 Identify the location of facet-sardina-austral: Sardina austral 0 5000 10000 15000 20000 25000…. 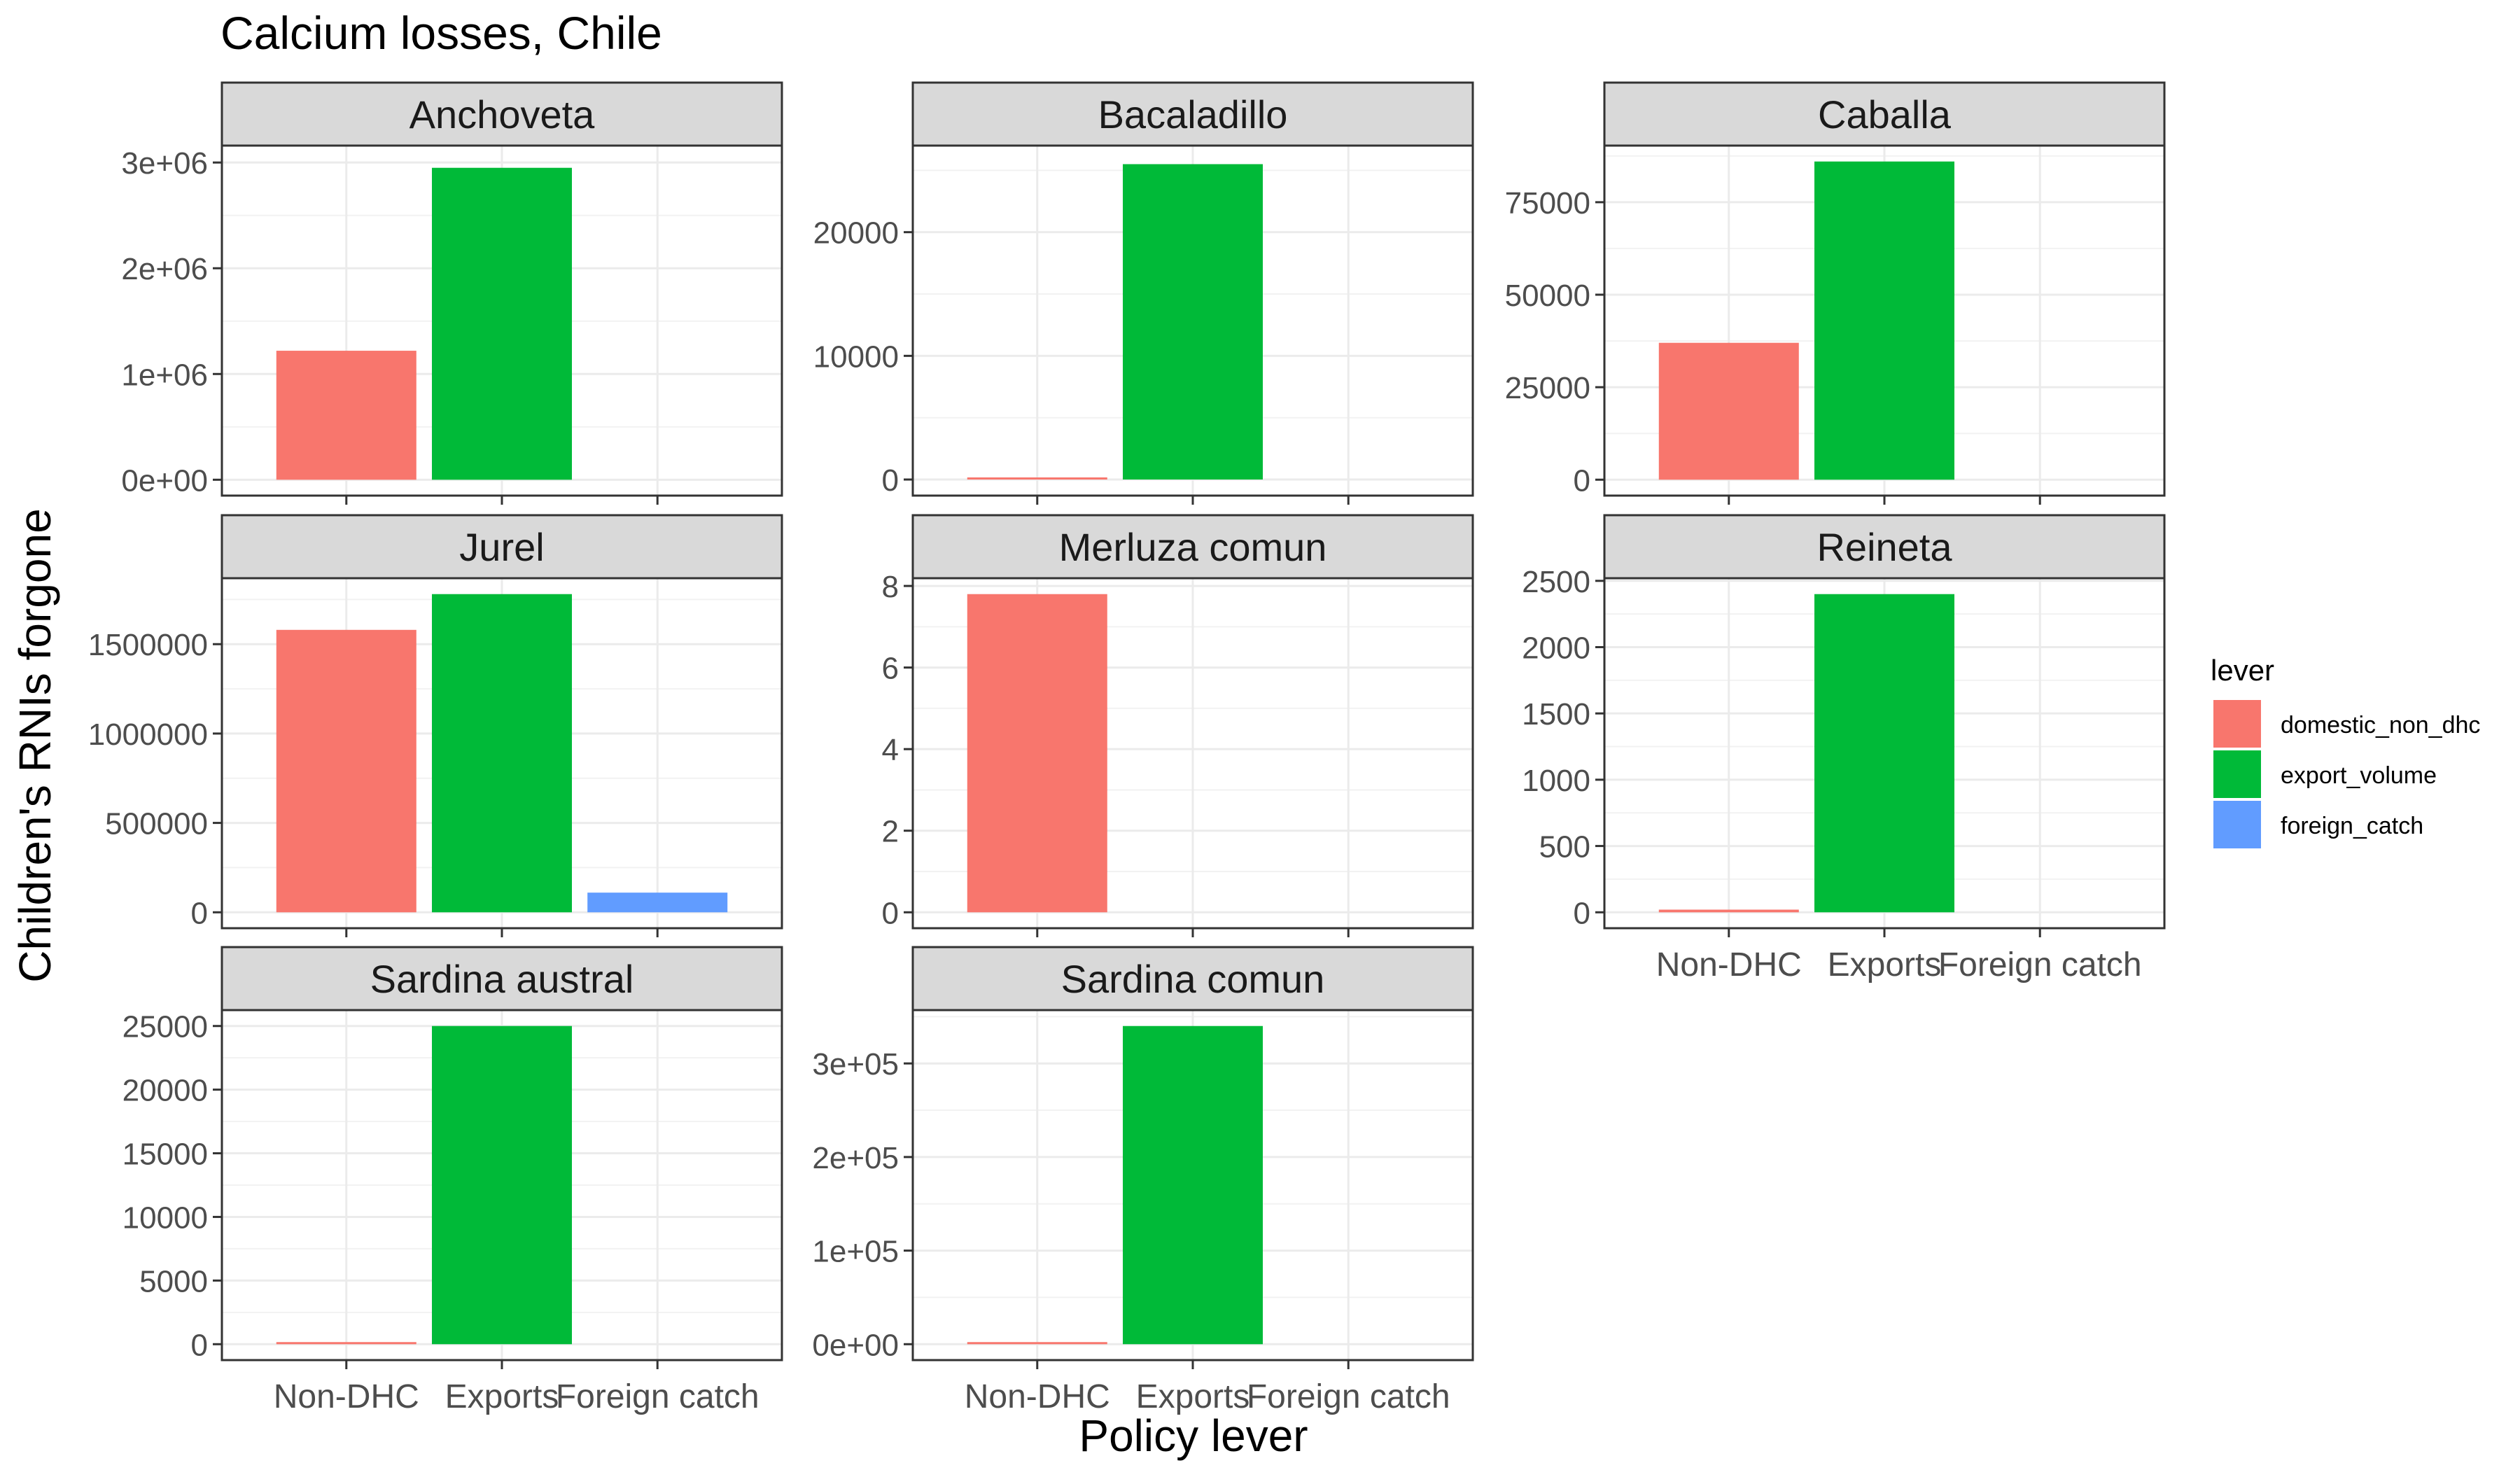
(452, 1180).